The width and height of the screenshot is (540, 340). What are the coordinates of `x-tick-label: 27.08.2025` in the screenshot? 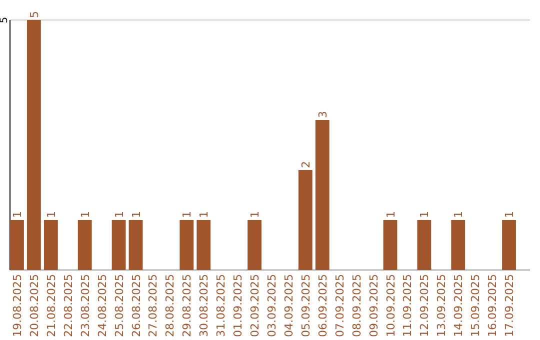 It's located at (153, 305).